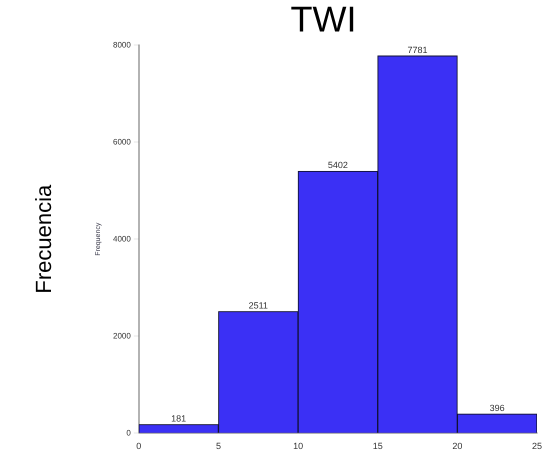  I want to click on data-label: 5402, so click(338, 165).